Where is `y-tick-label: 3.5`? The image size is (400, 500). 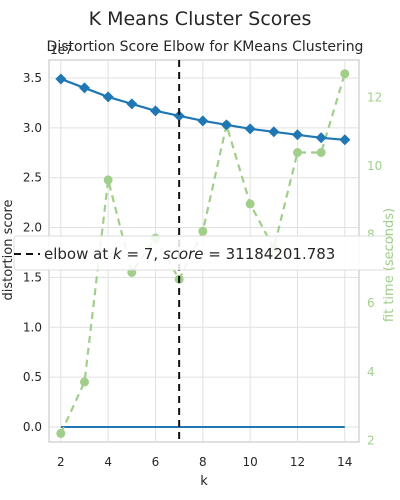
y-tick-label: 3.5 is located at coordinates (32, 78).